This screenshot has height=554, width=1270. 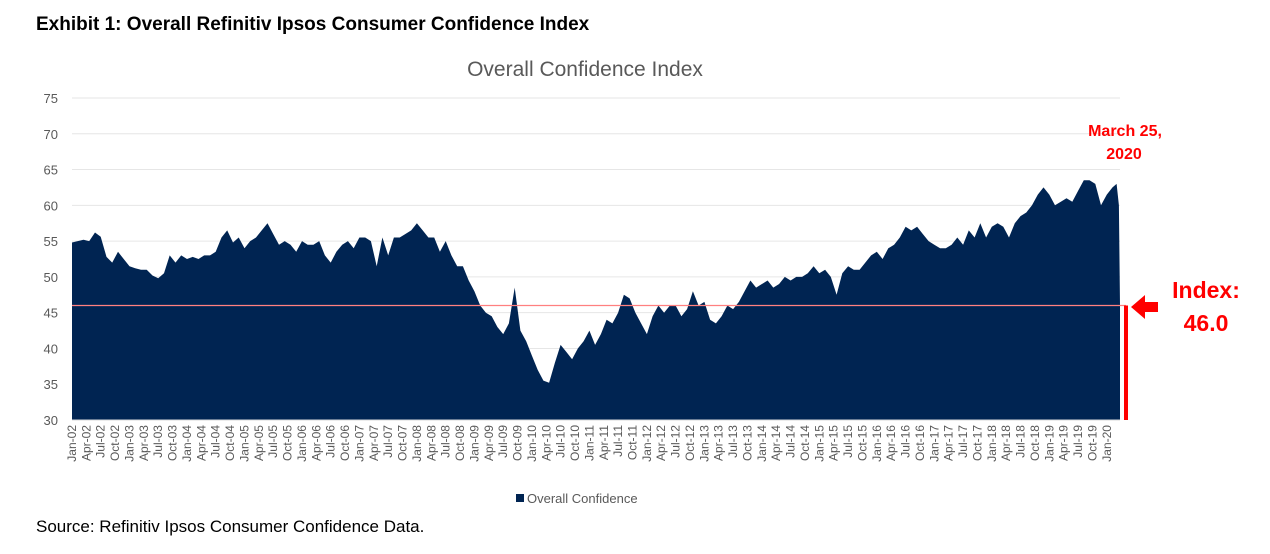 What do you see at coordinates (1164, 229) in the screenshot?
I see `annotation: March 25, 2020 Index: 46.0` at bounding box center [1164, 229].